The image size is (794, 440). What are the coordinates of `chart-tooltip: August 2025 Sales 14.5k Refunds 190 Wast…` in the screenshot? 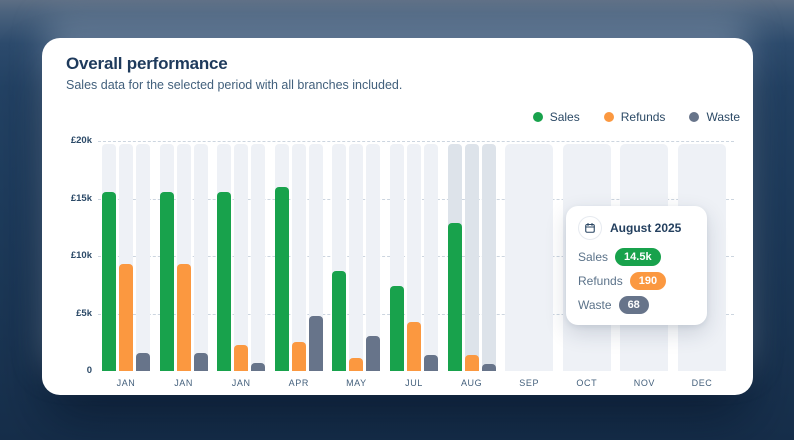 It's located at (636, 265).